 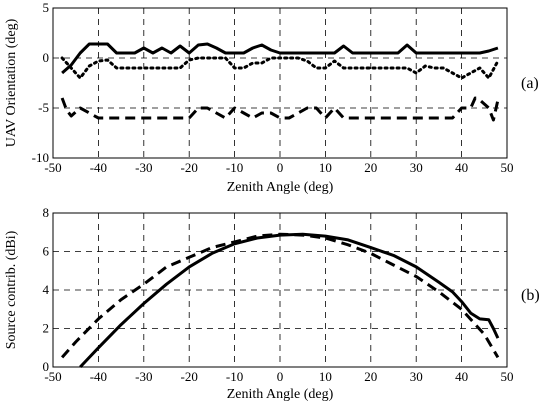 What do you see at coordinates (143, 376) in the screenshot?
I see `panel-b-x-tick-label: -30` at bounding box center [143, 376].